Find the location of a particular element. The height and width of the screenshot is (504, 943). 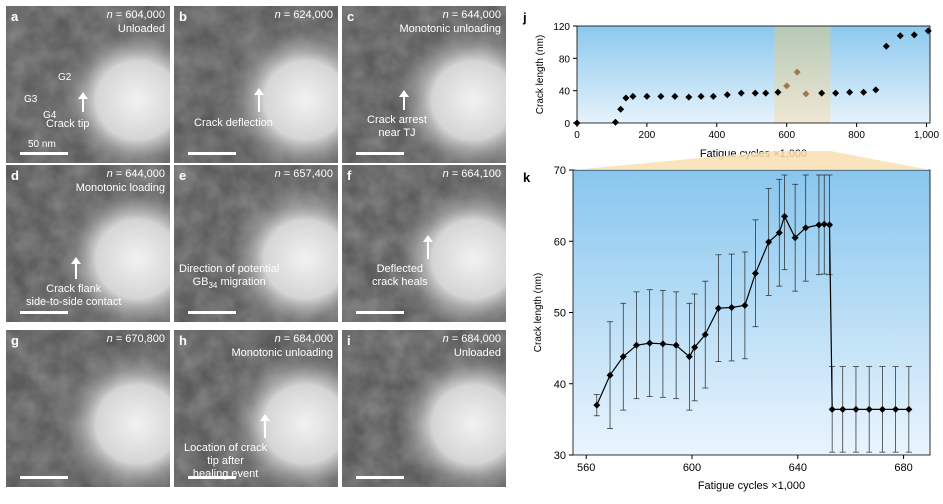

x-tick-label: 640 is located at coordinates (798, 468).